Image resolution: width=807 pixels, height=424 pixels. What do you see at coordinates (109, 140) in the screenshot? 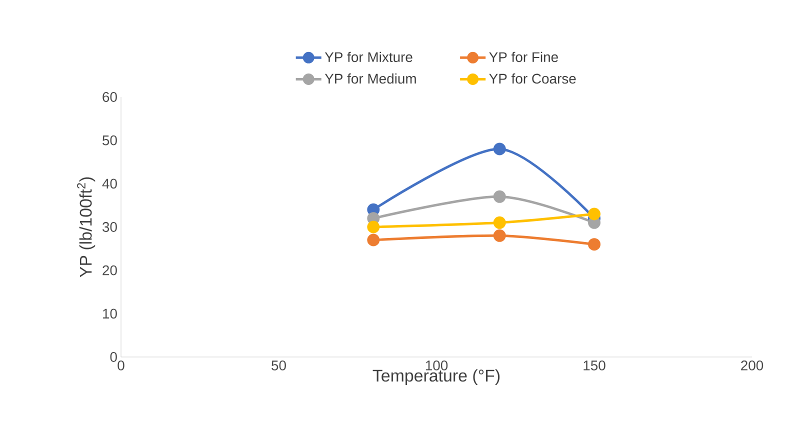
I see `y-tick-label: 50` at bounding box center [109, 140].